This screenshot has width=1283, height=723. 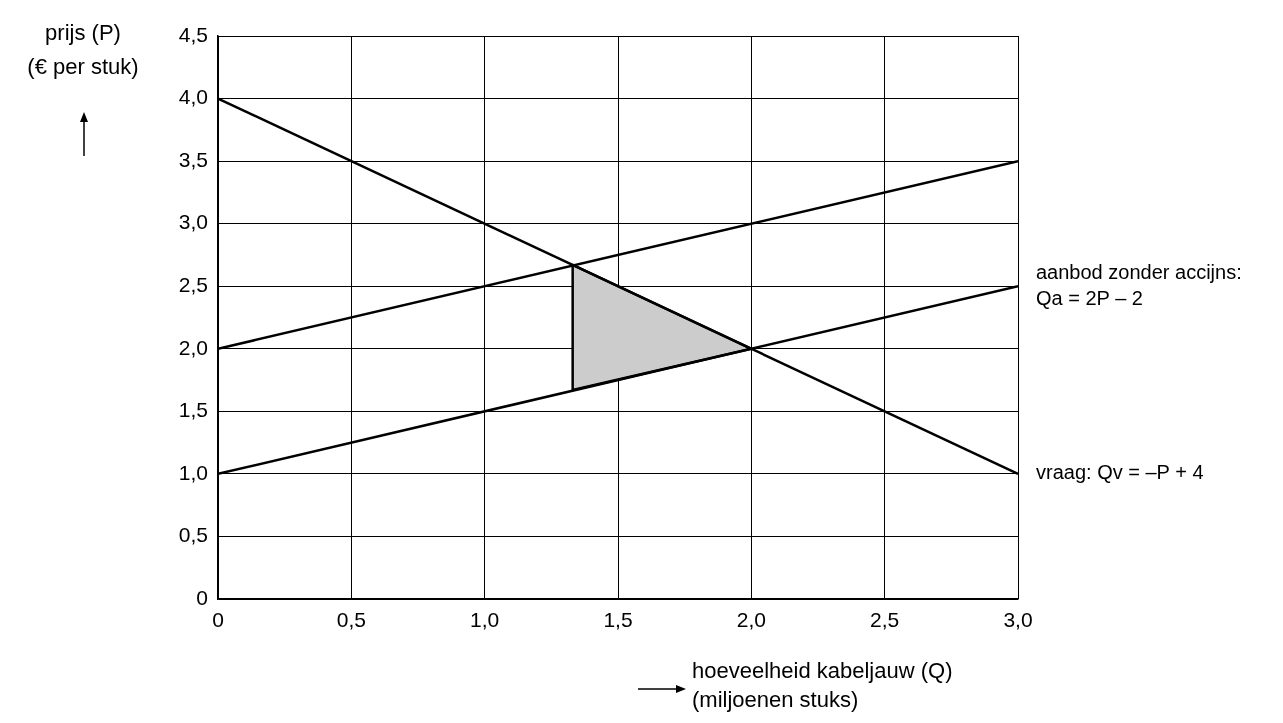 I want to click on y-axis-title: prijs (P) (€ per stuk), so click(x=83, y=50).